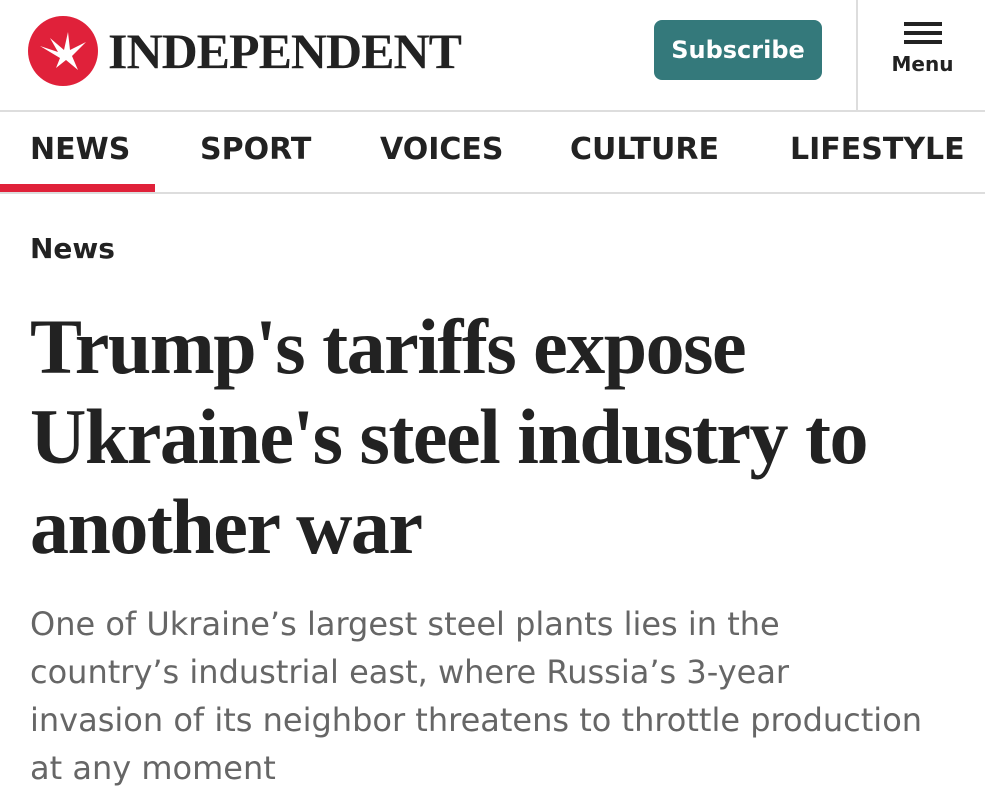 Image resolution: width=985 pixels, height=800 pixels. What do you see at coordinates (80, 149) in the screenshot?
I see `nav-link: NEWS` at bounding box center [80, 149].